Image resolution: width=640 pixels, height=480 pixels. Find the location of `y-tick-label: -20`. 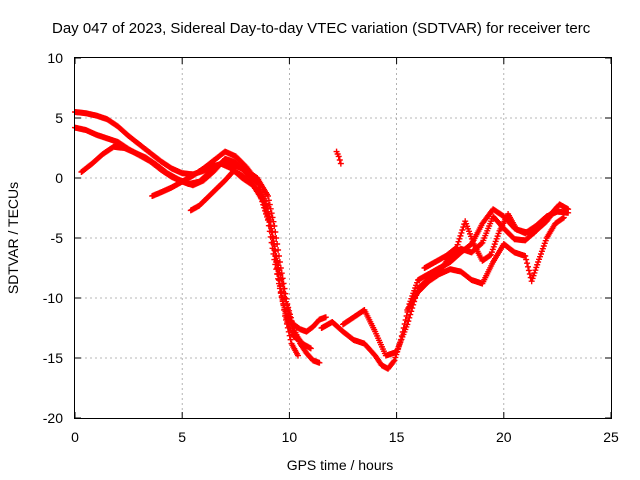

y-tick-label: -20 is located at coordinates (53, 418).